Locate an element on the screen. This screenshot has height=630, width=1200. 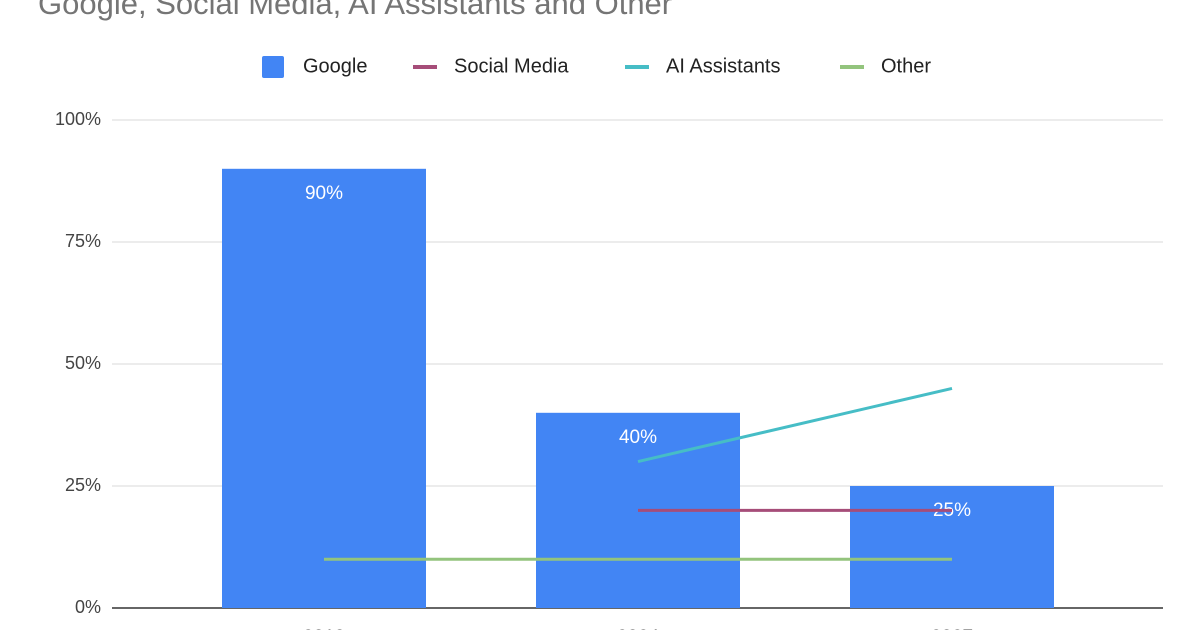
y-tick-label: 50% is located at coordinates (83, 363).